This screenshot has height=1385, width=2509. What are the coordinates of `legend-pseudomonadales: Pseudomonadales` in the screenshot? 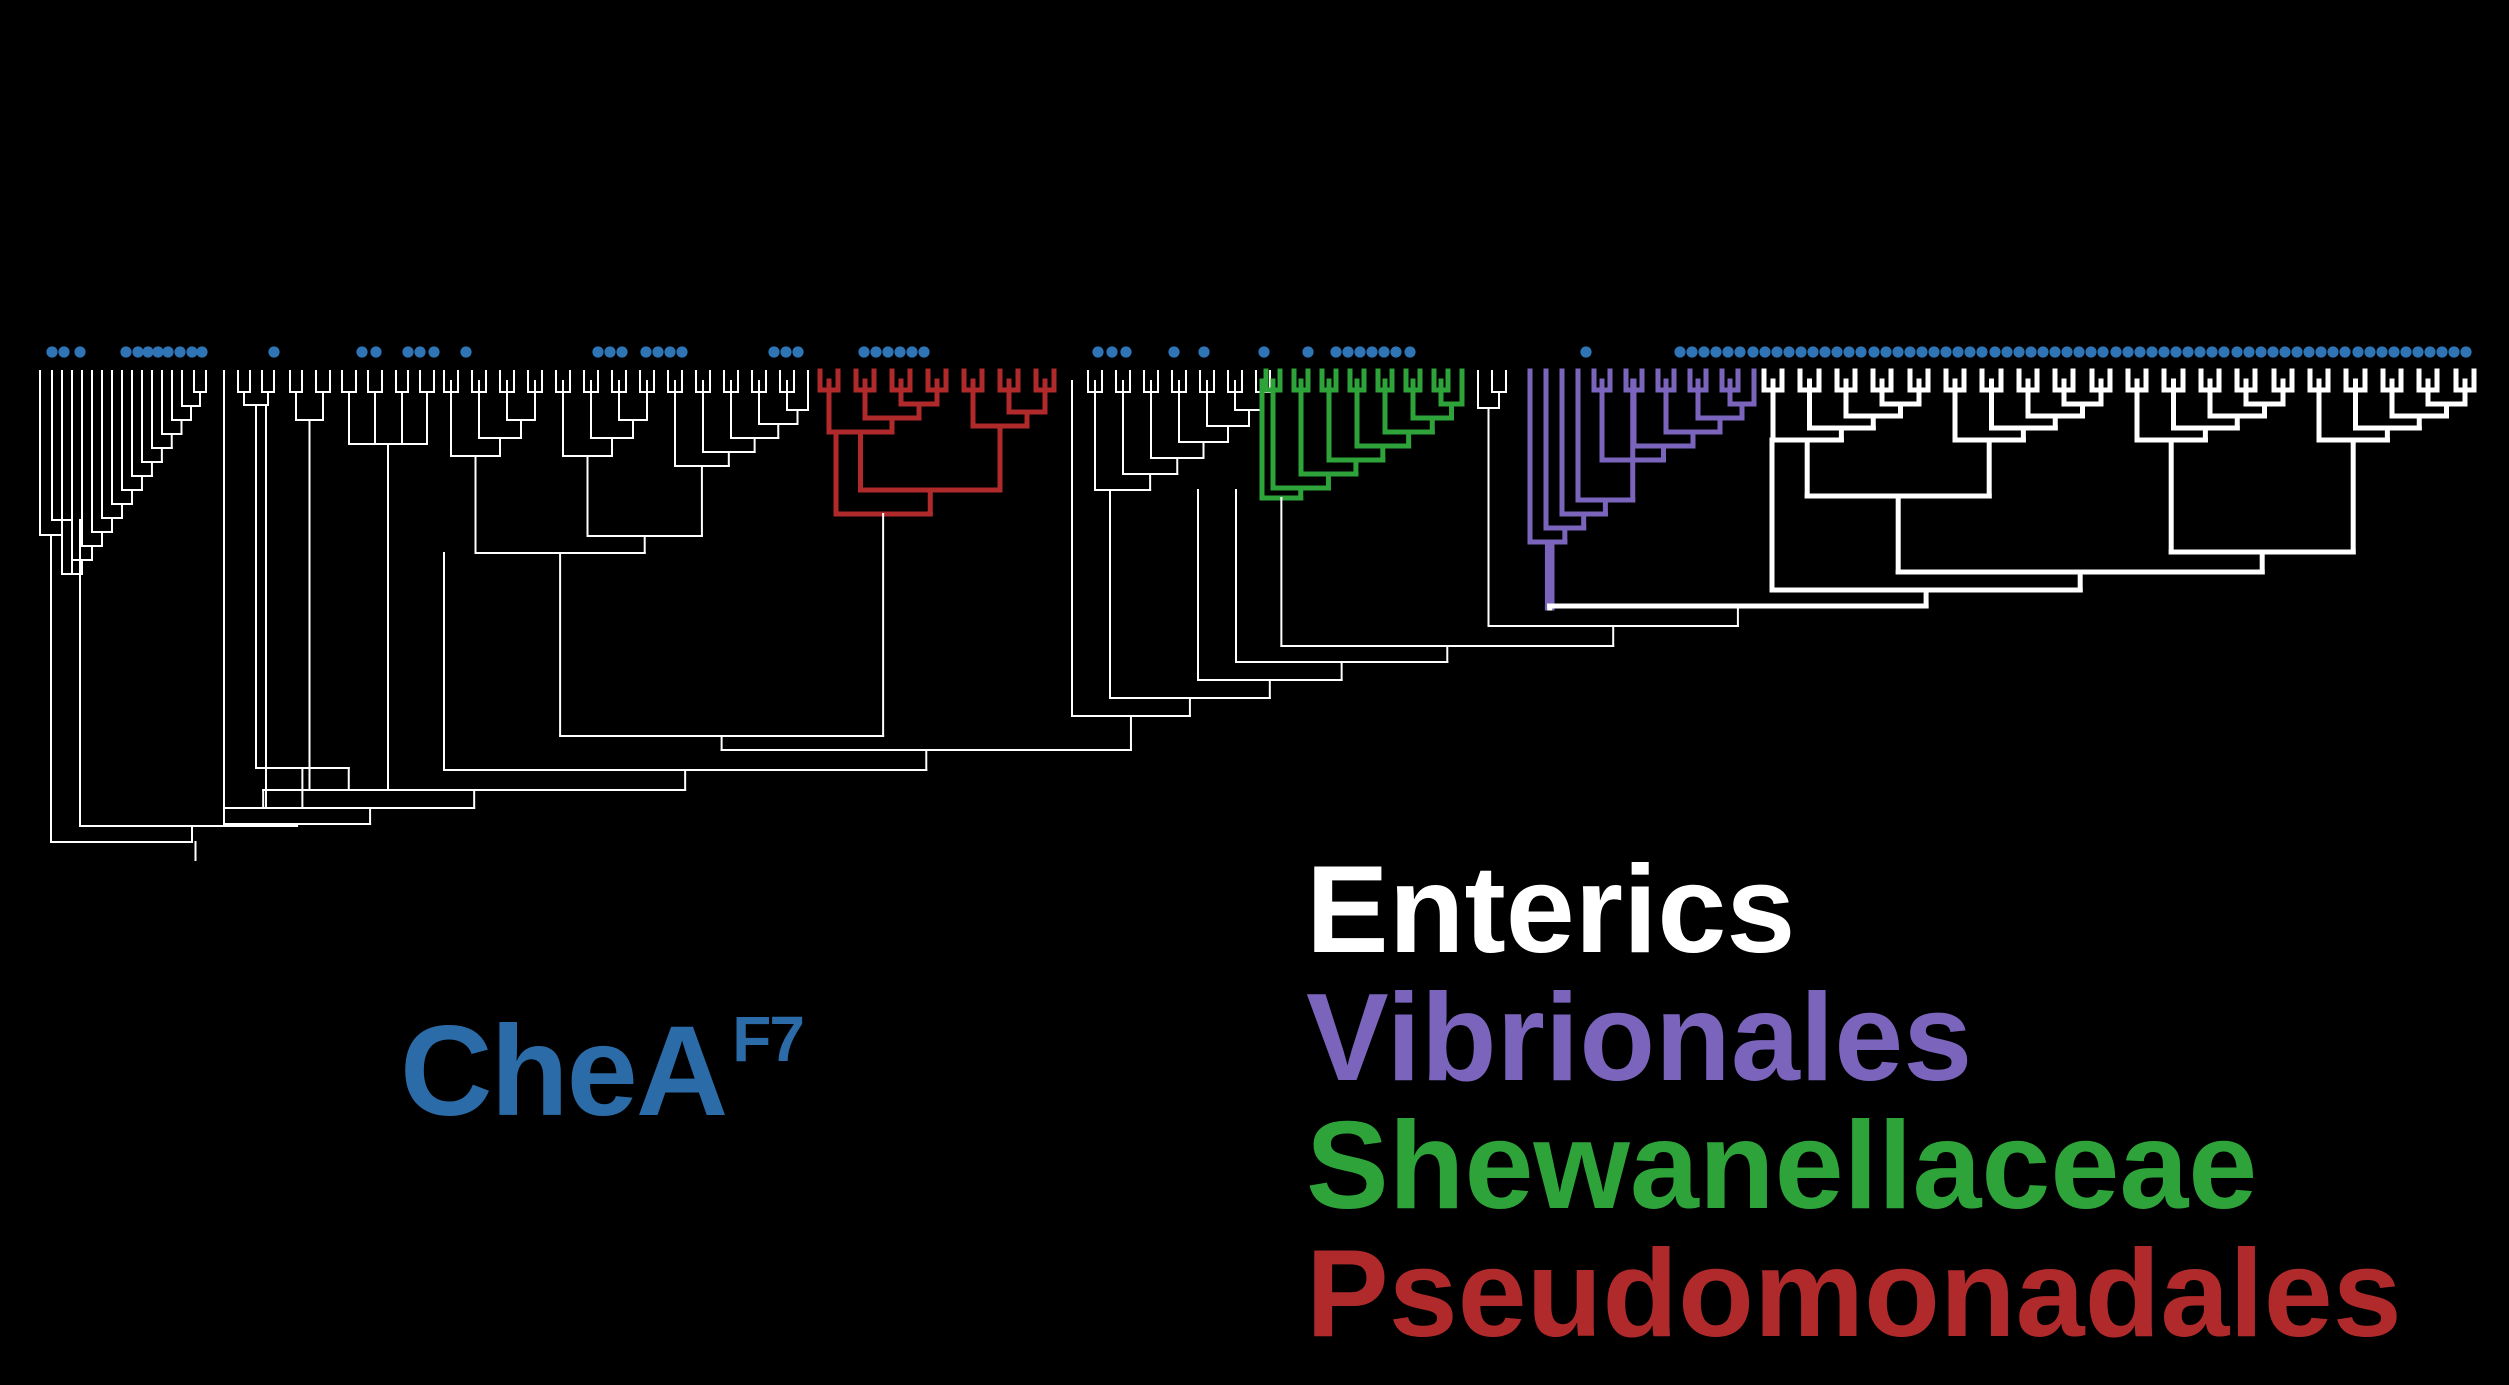 It's located at (1854, 1294).